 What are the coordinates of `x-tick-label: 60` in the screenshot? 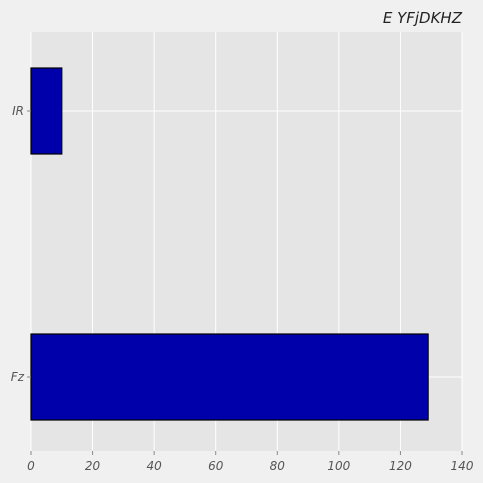 It's located at (216, 466).